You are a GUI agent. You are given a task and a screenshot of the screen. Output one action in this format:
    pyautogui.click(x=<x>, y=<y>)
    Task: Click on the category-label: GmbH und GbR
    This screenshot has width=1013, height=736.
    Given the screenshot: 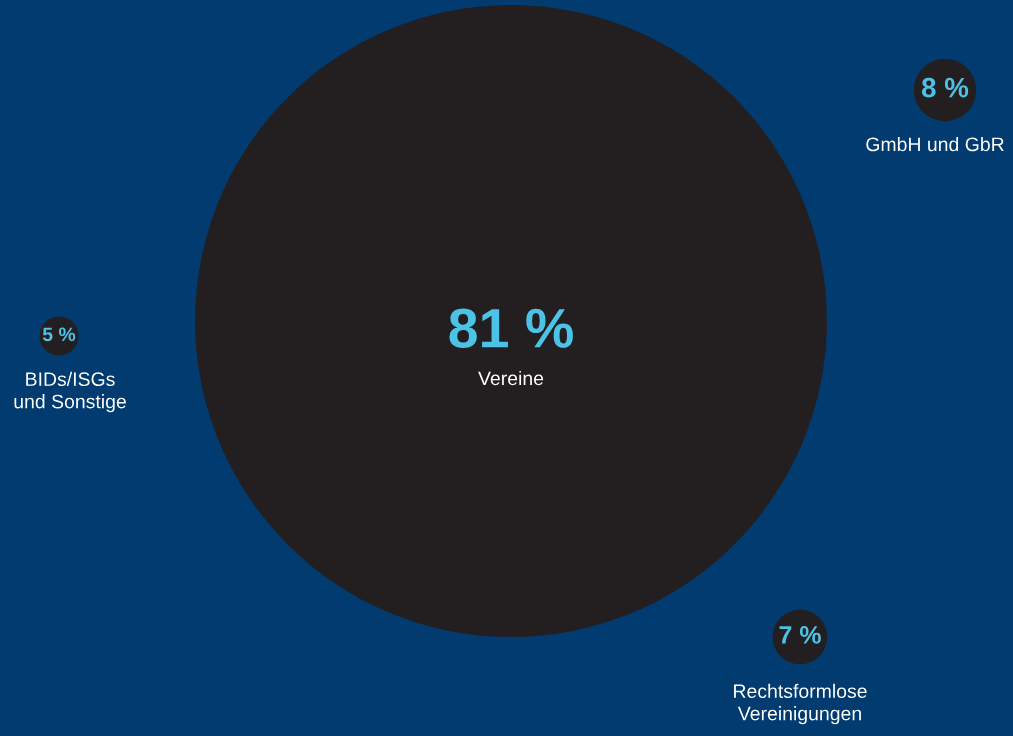 What is the action you would take?
    pyautogui.click(x=935, y=144)
    